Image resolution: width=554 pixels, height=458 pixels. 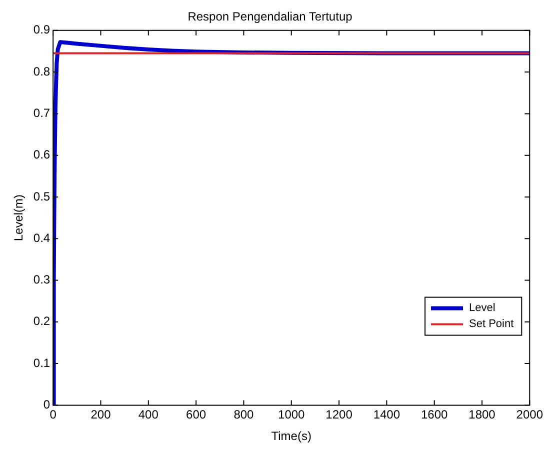 What do you see at coordinates (41, 237) in the screenshot?
I see `y-tick-label: 0.4` at bounding box center [41, 237].